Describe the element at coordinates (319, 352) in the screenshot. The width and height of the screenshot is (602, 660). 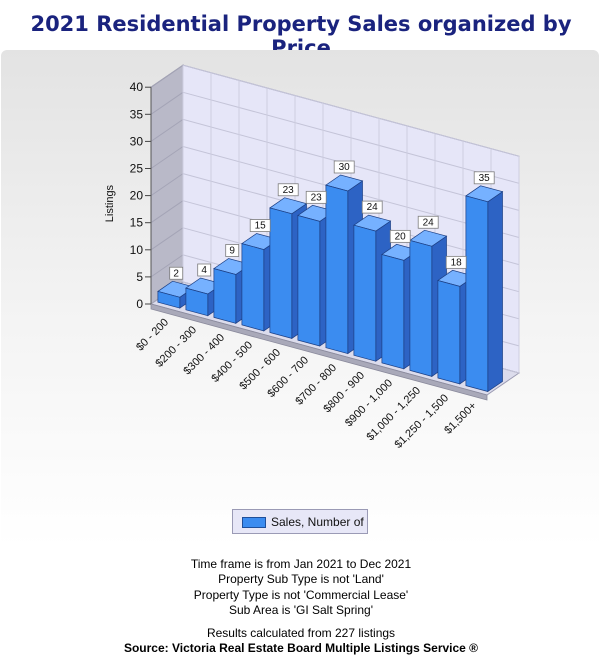
I see `floor-edge` at that location.